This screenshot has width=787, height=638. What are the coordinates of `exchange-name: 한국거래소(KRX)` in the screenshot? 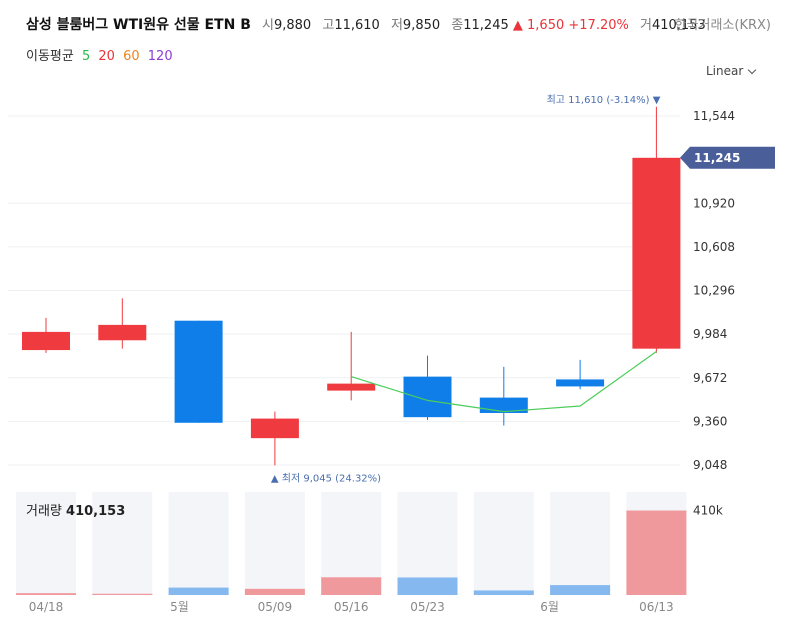 It's located at (722, 25).